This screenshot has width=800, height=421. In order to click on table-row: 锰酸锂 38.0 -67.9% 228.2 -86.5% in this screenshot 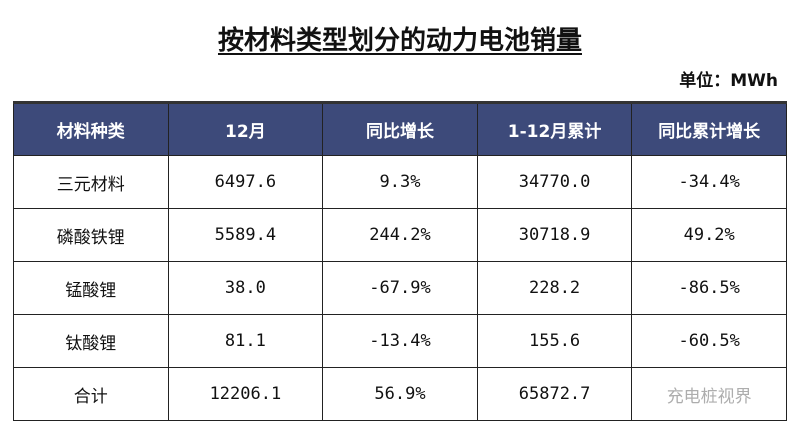, I will do `click(400, 288)`.